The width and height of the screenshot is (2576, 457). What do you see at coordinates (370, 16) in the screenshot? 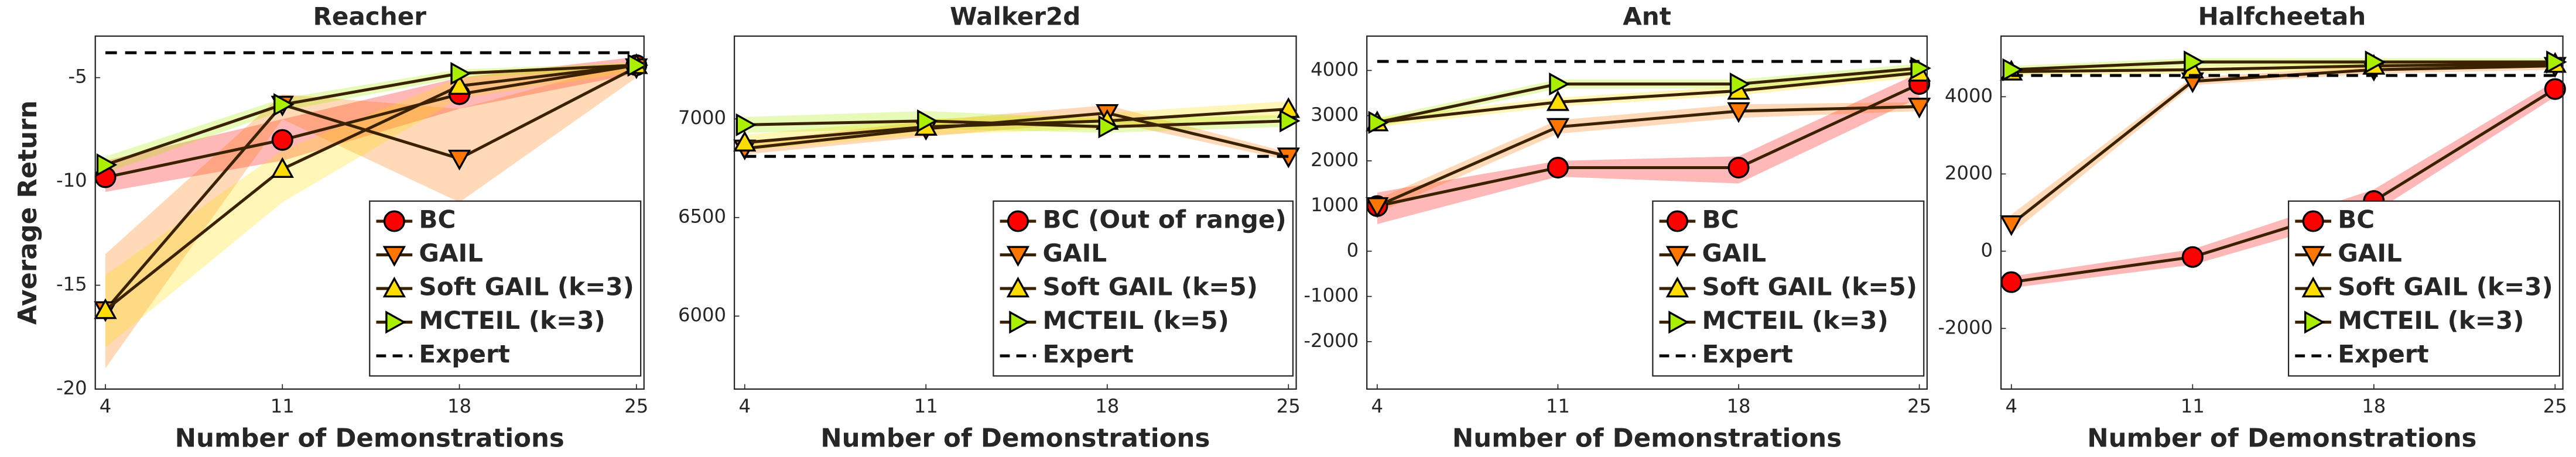
I see `panel-title: Reacher` at bounding box center [370, 16].